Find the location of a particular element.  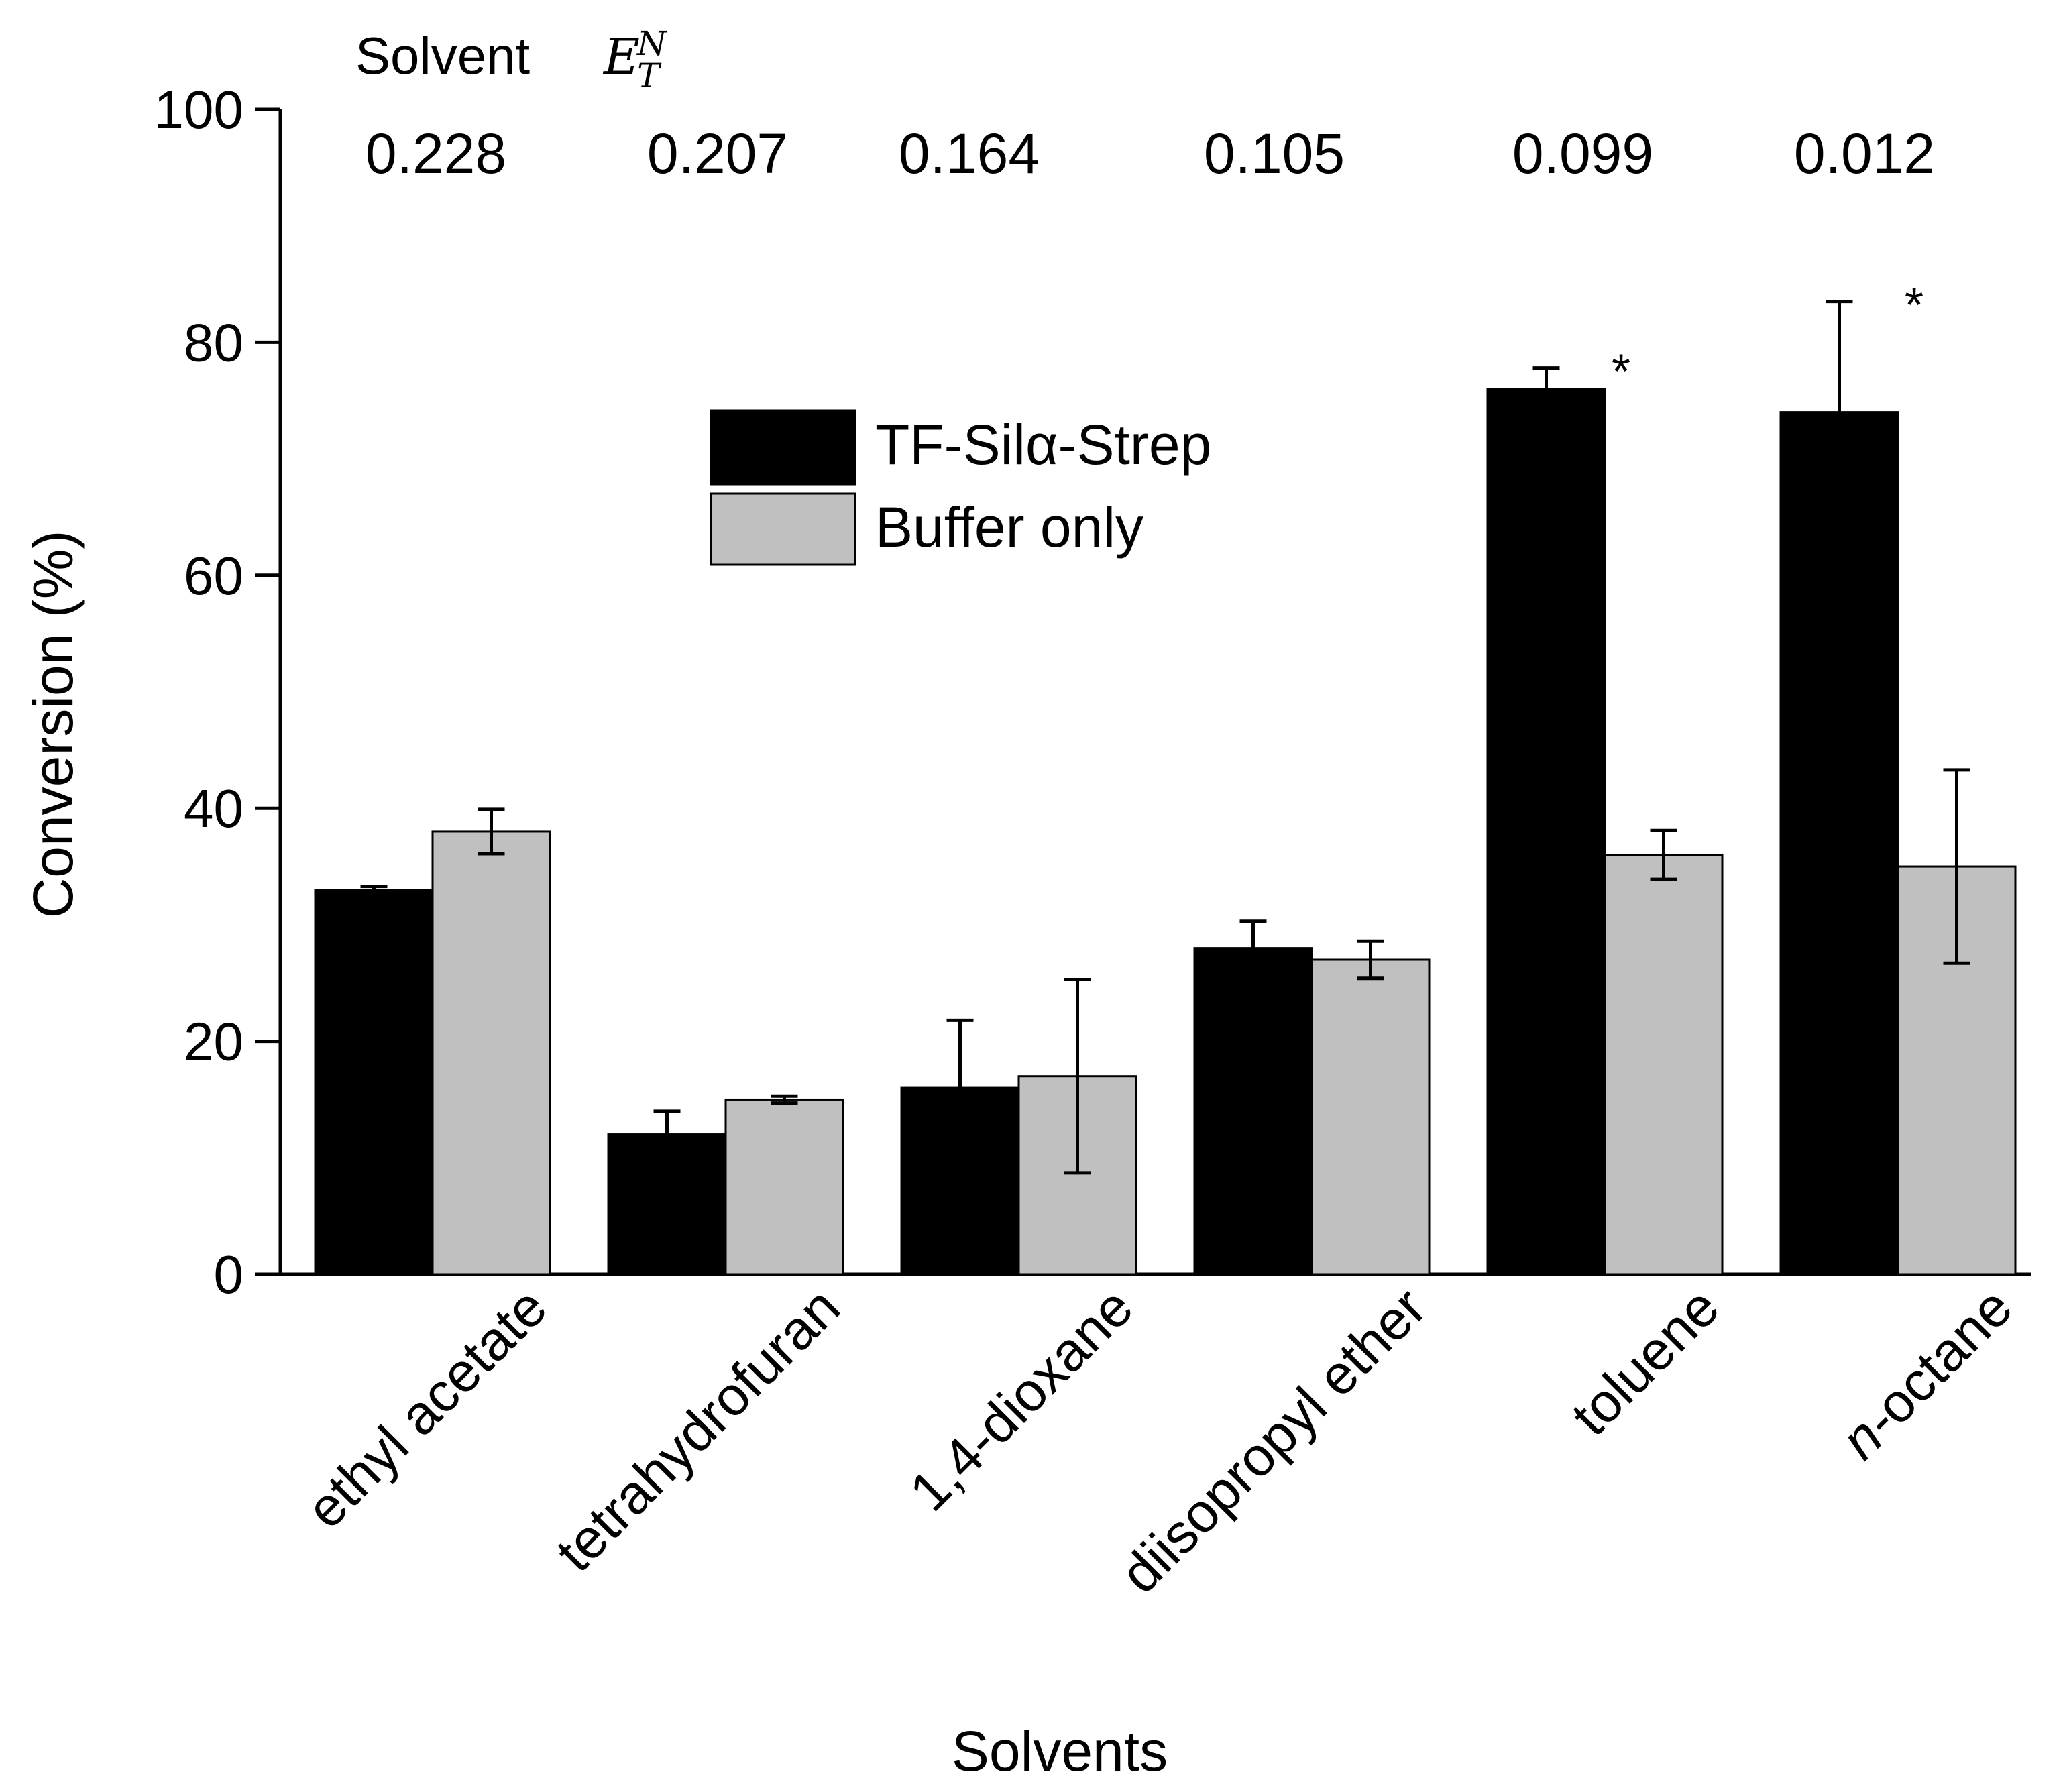

en-value-2: 0.164 is located at coordinates (970, 153).